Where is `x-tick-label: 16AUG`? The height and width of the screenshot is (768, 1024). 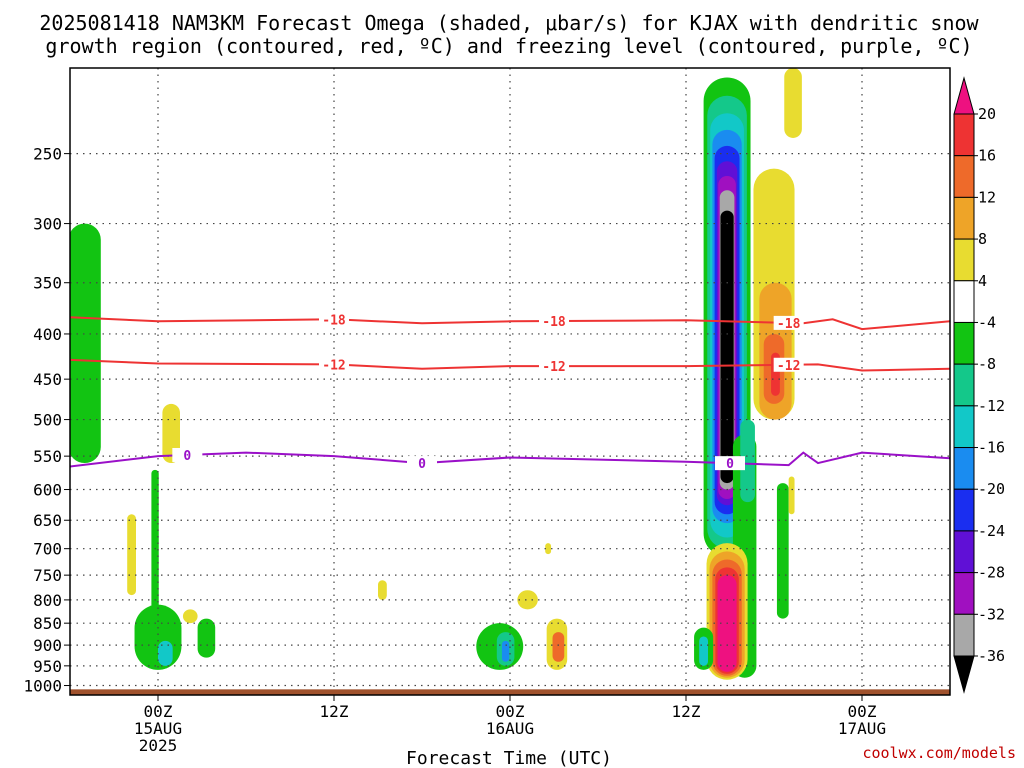
x-tick-label: 16AUG is located at coordinates (510, 728).